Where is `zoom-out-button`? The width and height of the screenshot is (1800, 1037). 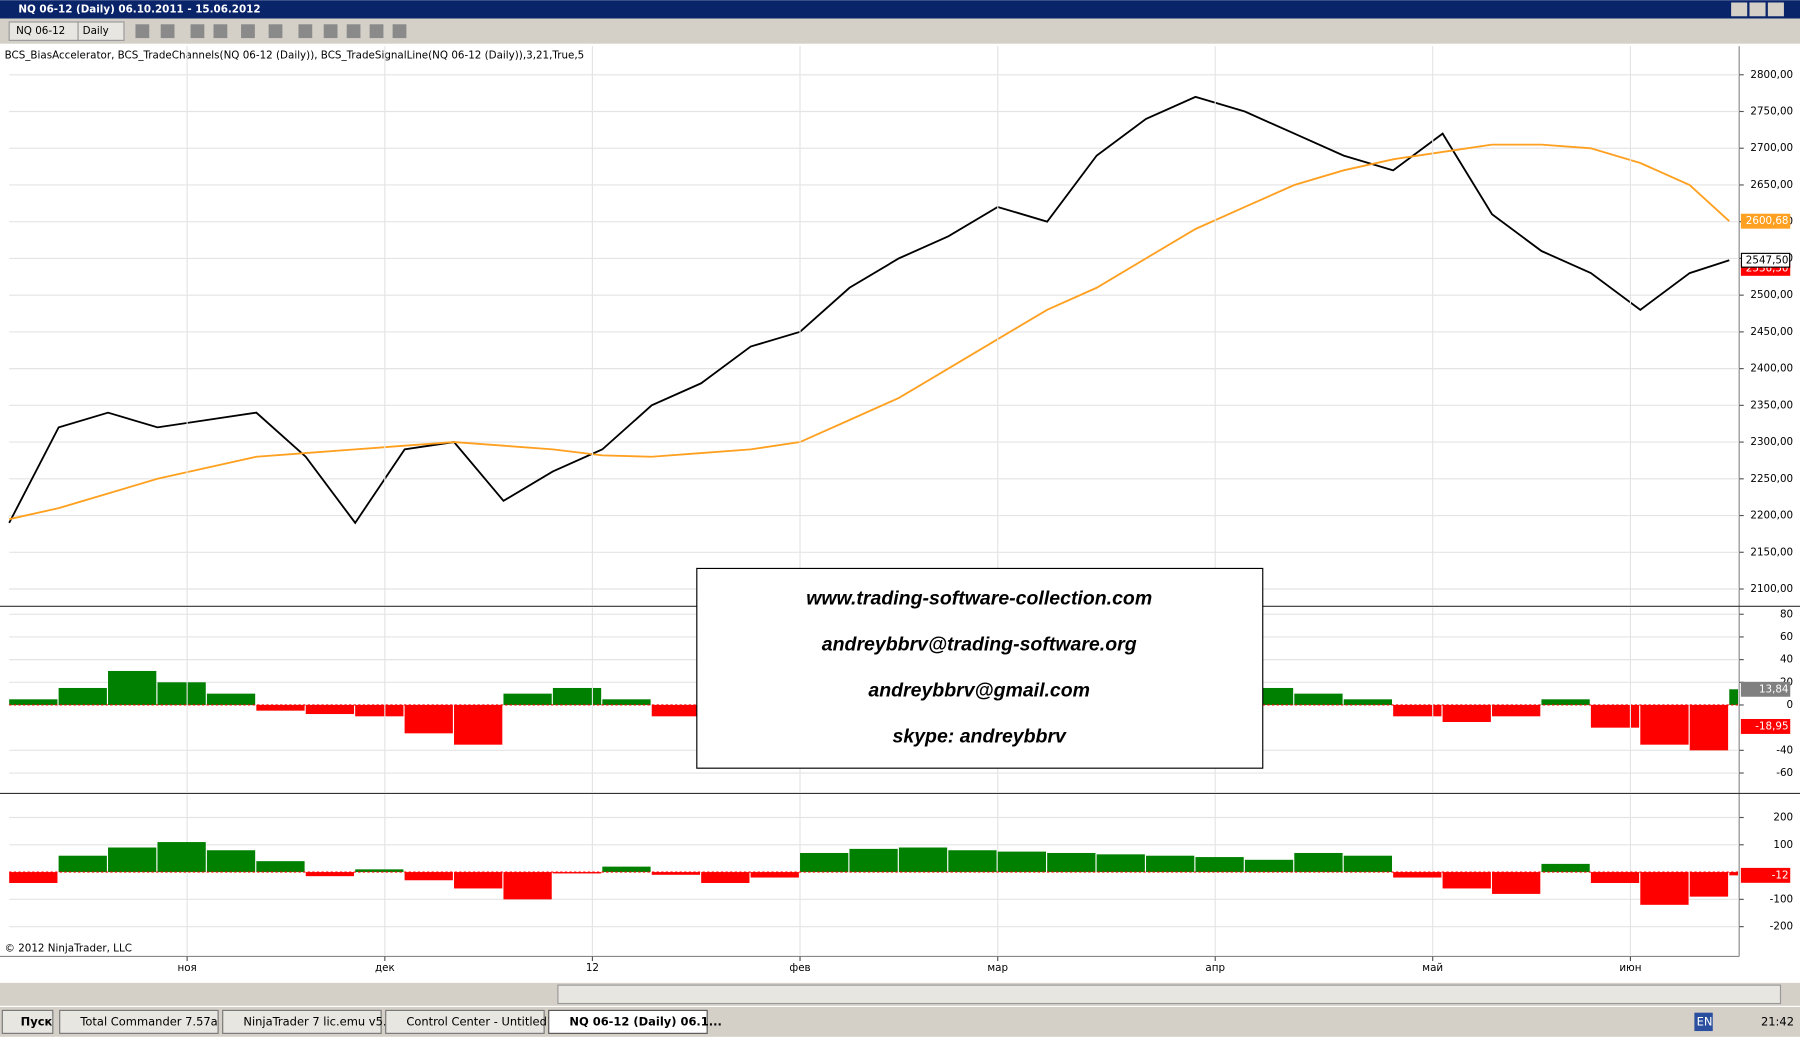
zoom-out-button is located at coordinates (220, 31).